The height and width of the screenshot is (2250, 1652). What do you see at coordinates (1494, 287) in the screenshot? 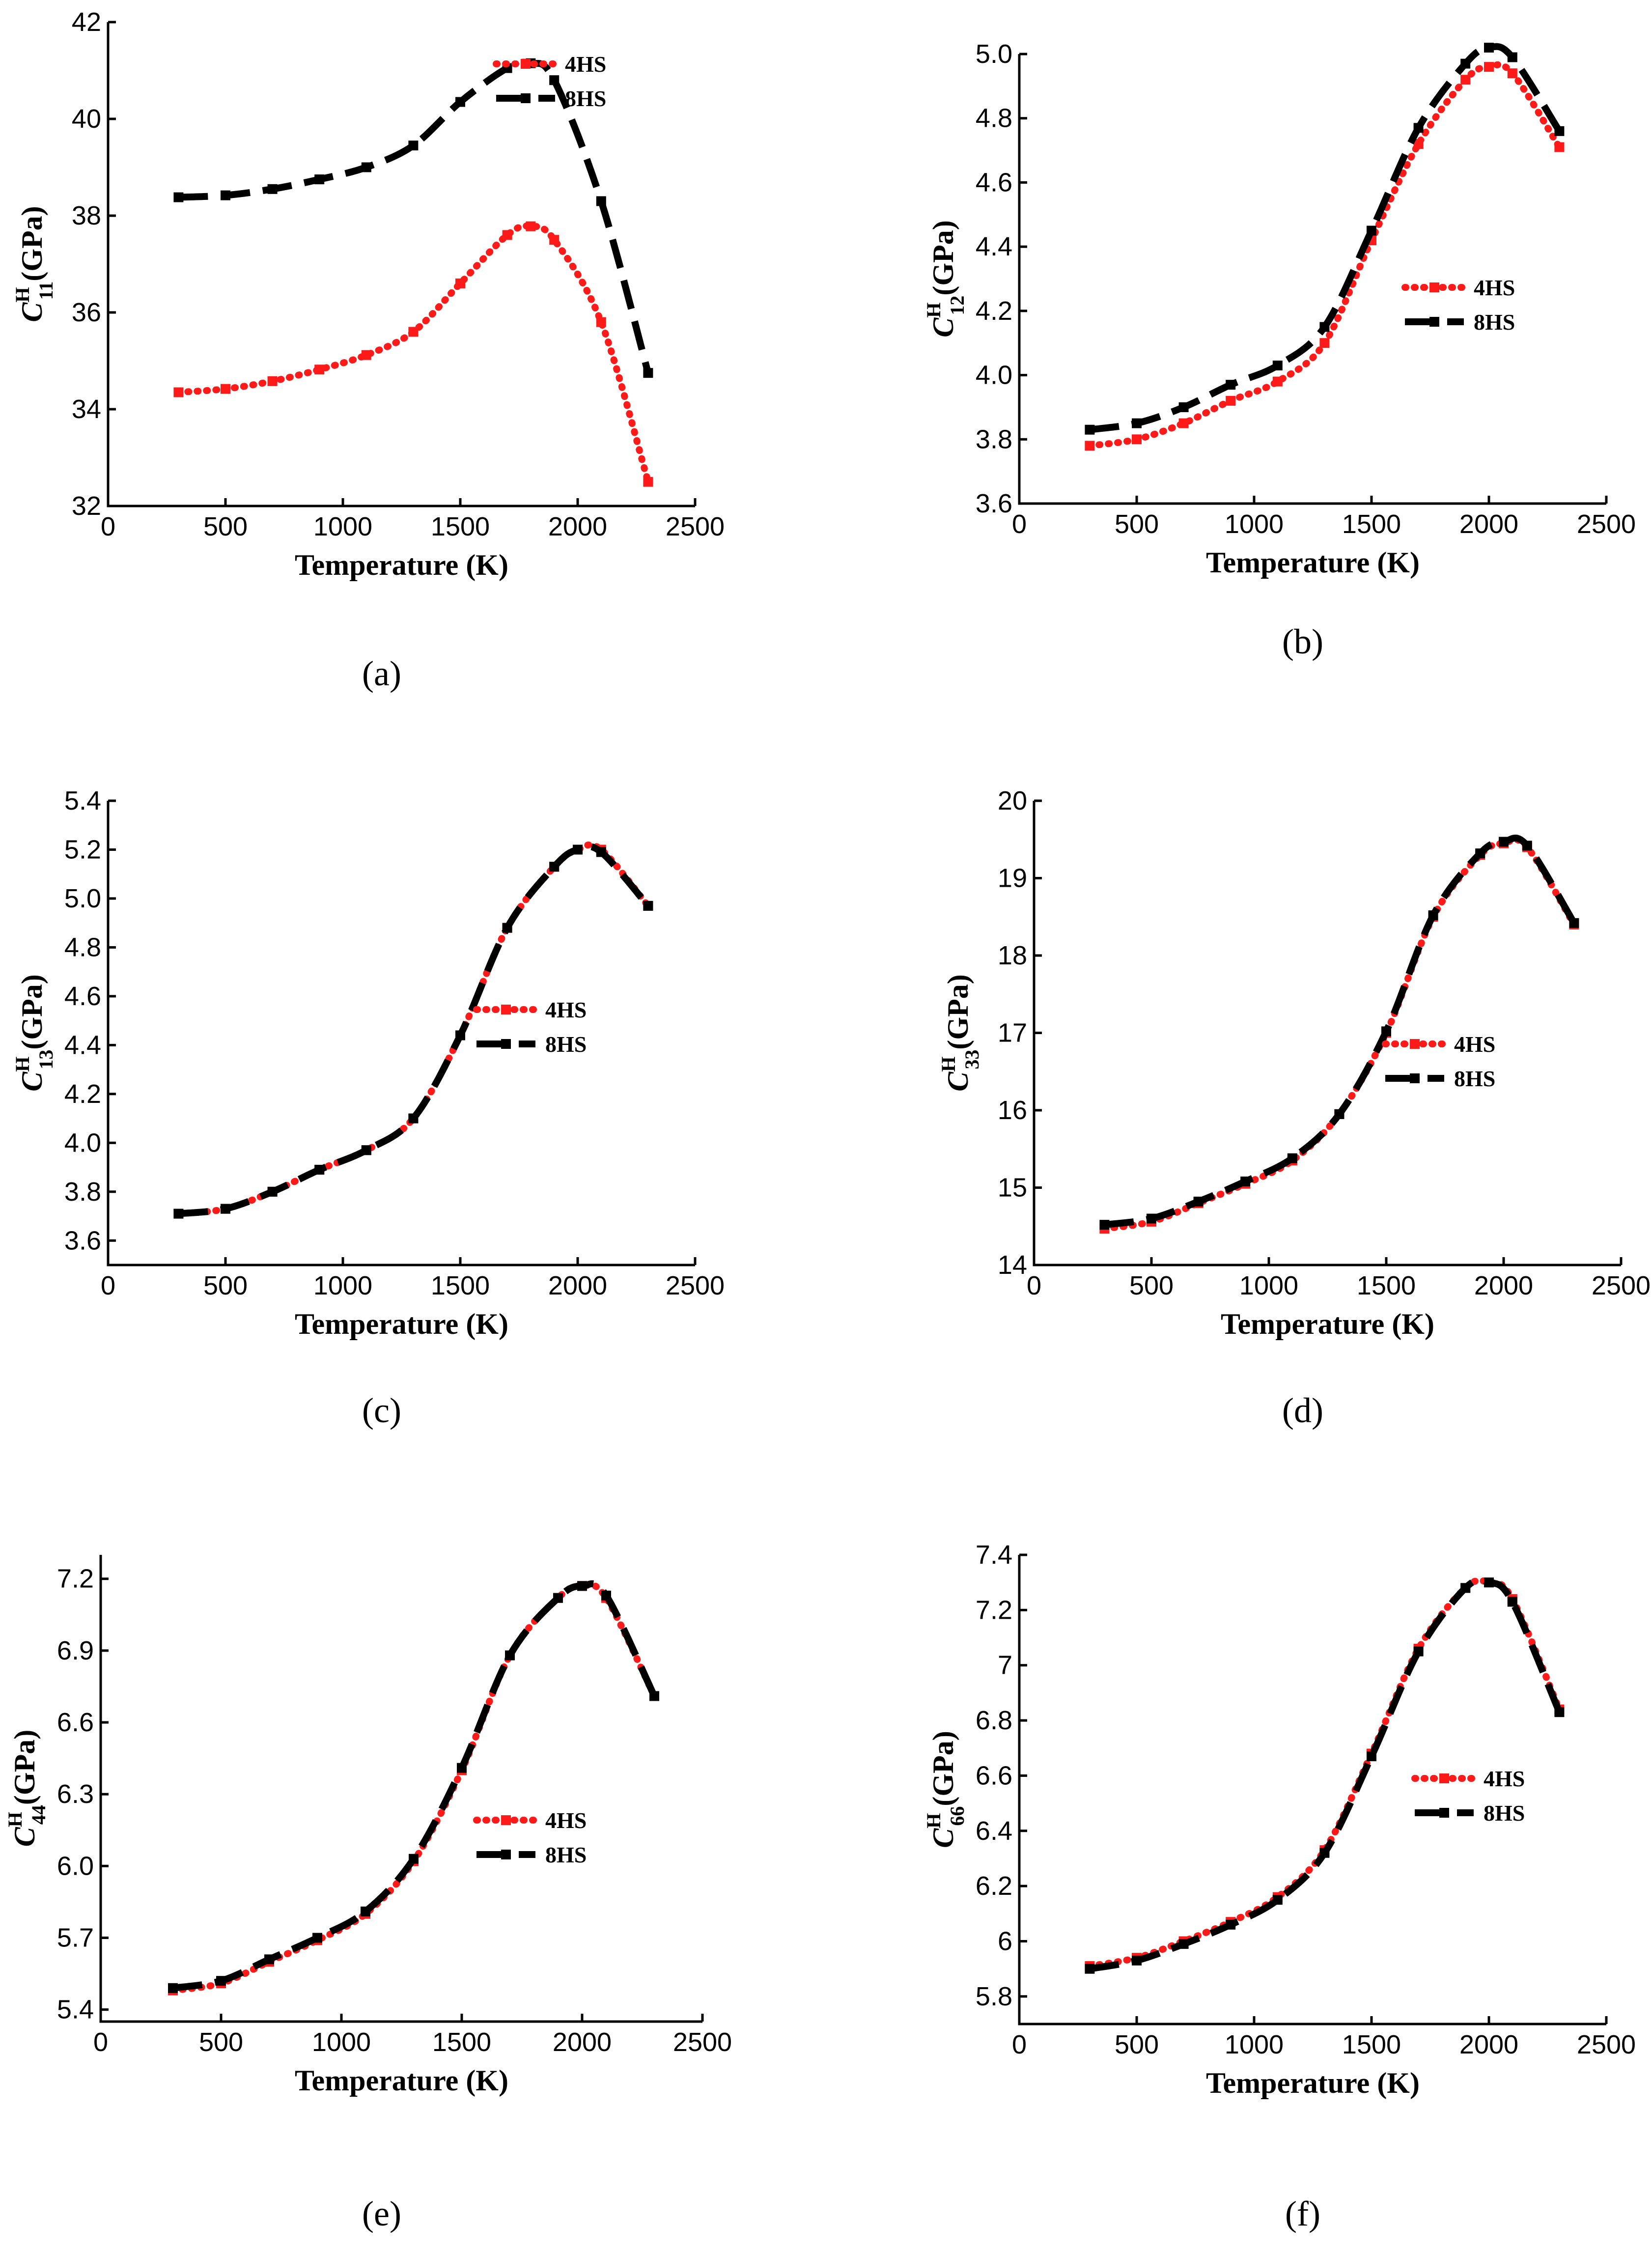
I see `chart-2-legend-label-4HS: 4HS` at bounding box center [1494, 287].